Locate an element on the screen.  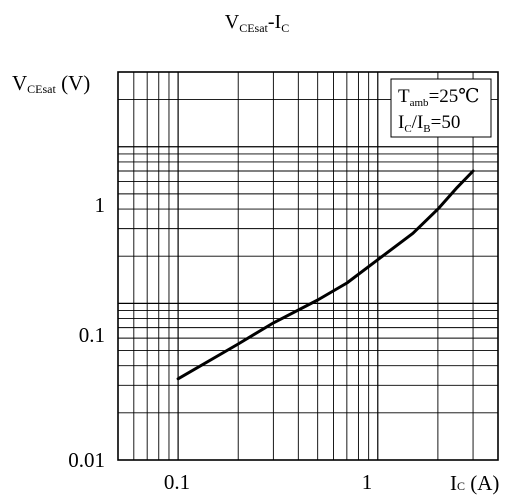
x-tick-label: 0.1 is located at coordinates (177, 482).